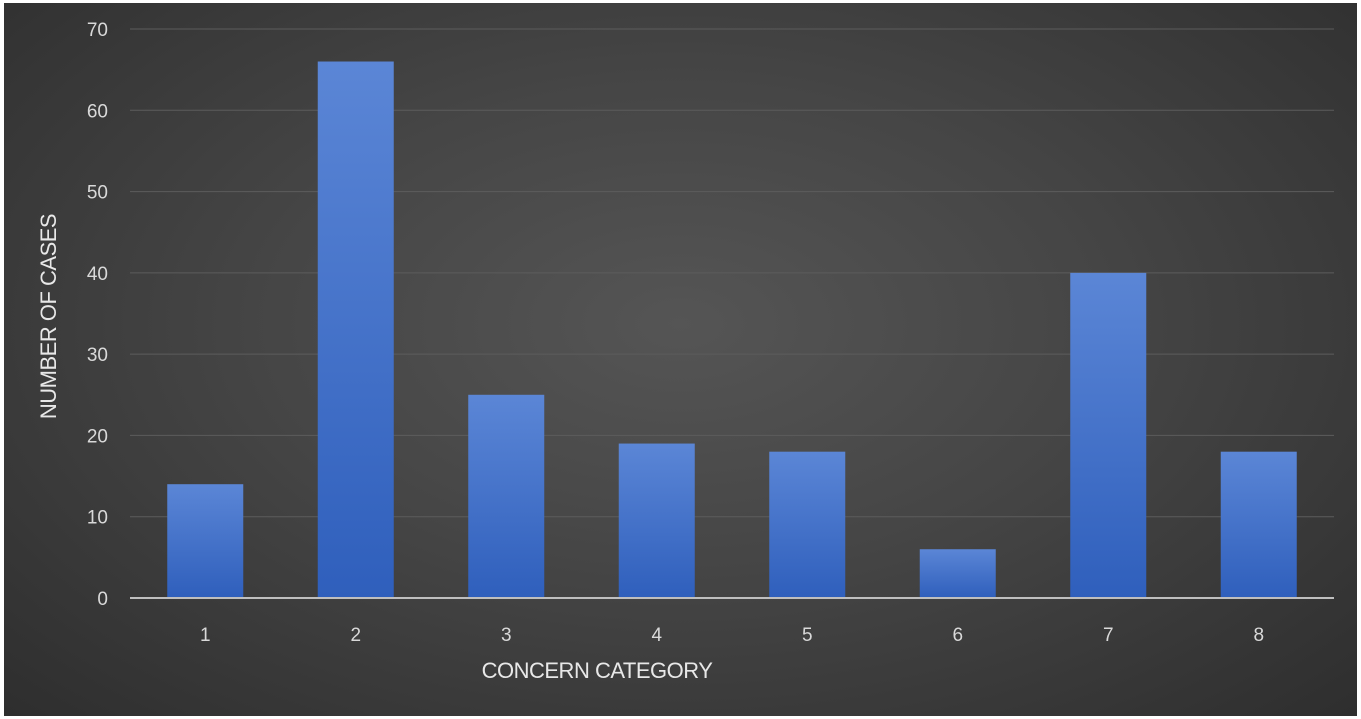 Image resolution: width=1361 pixels, height=719 pixels. What do you see at coordinates (48, 316) in the screenshot?
I see `y-axis-title: NUMBER OF CASES` at bounding box center [48, 316].